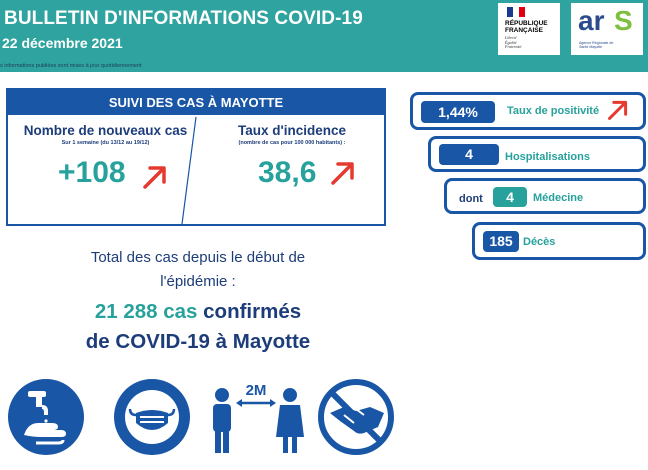  What do you see at coordinates (547, 157) in the screenshot?
I see `hospitalisations-label: Hospitalisations` at bounding box center [547, 157].